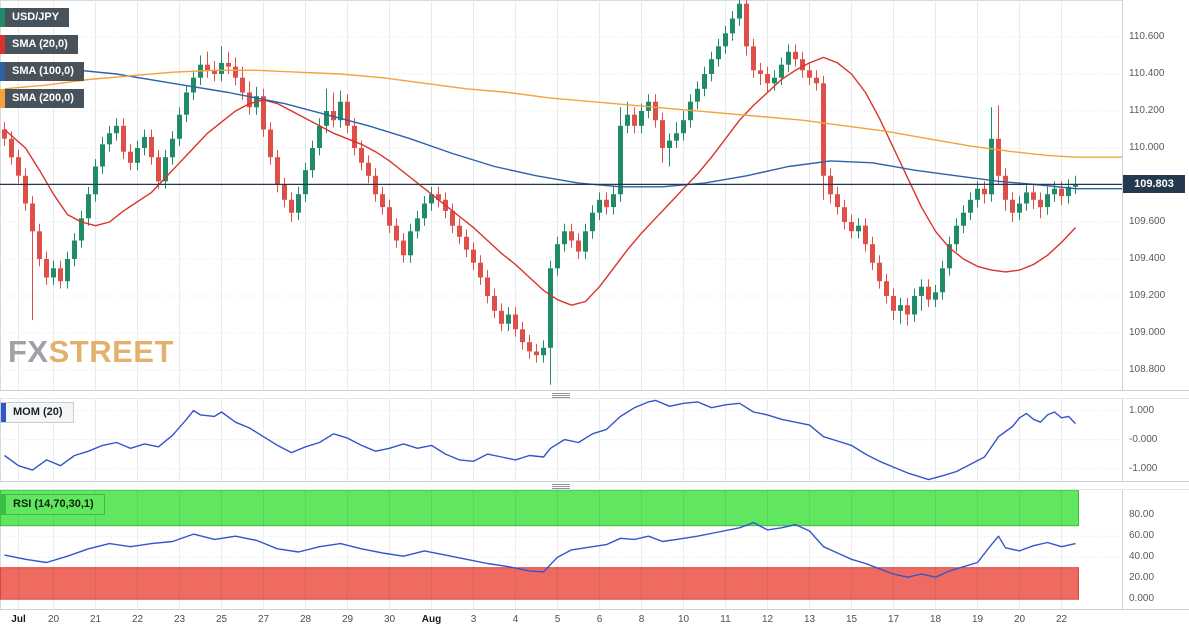 The height and width of the screenshot is (632, 1189). What do you see at coordinates (515, 619) in the screenshot?
I see `time-axis-label: 4` at bounding box center [515, 619].